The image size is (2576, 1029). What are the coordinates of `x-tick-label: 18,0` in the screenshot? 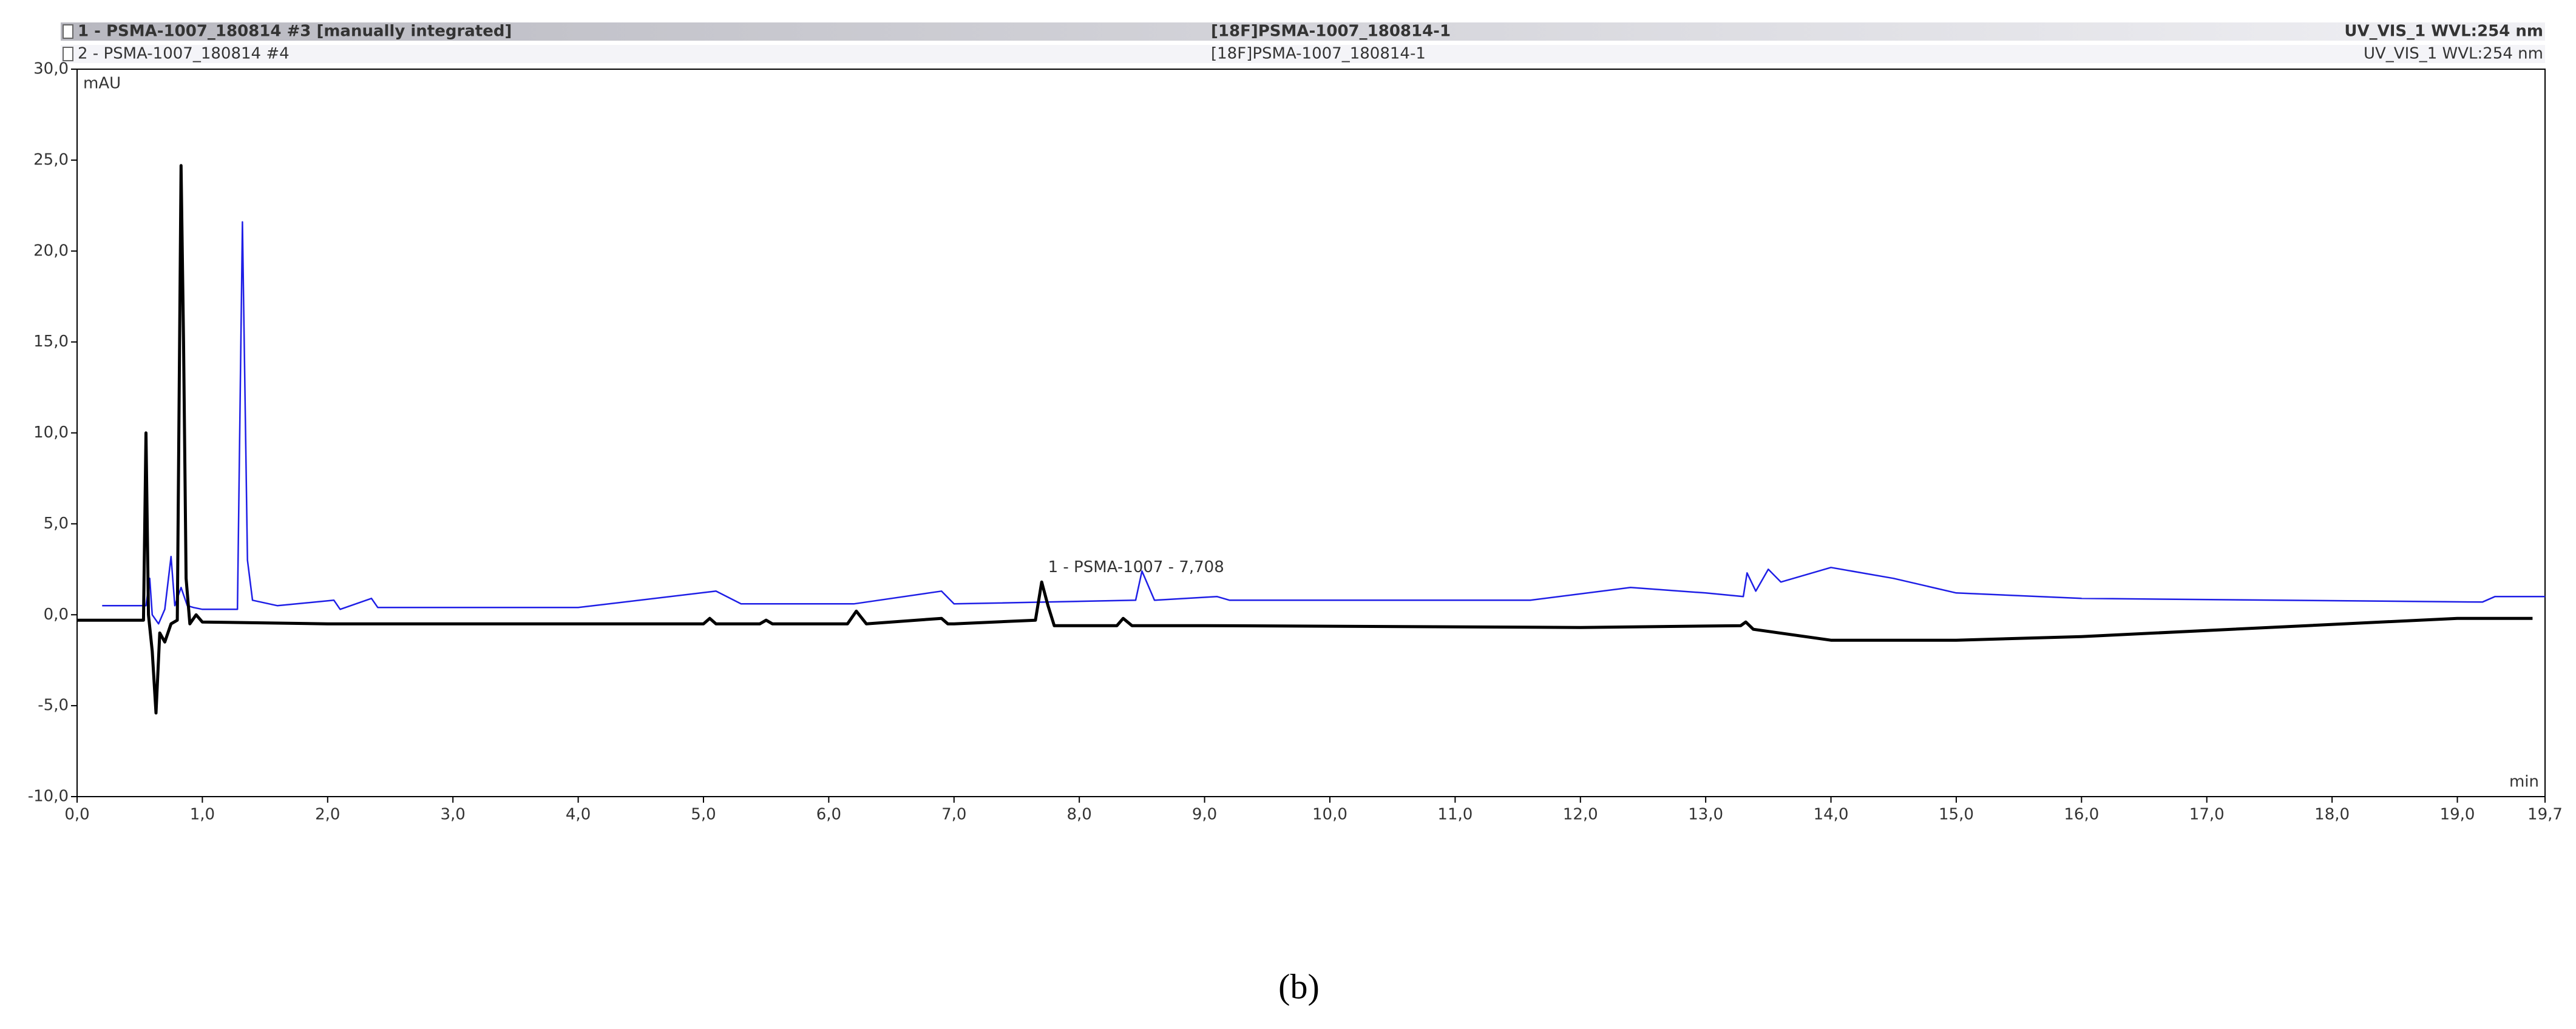 It's located at (2332, 815).